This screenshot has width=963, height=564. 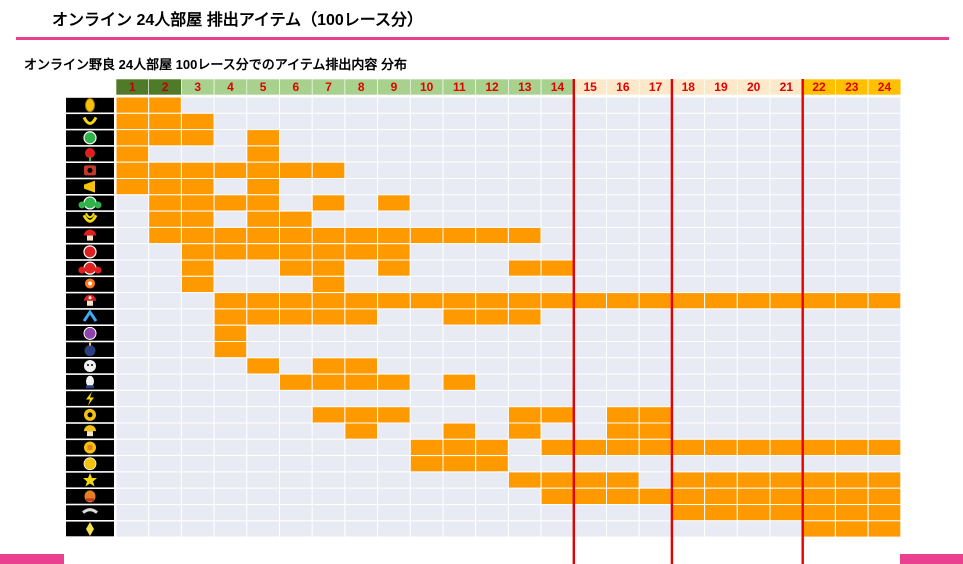 What do you see at coordinates (931, 559) in the screenshot?
I see `bottom-band-right` at bounding box center [931, 559].